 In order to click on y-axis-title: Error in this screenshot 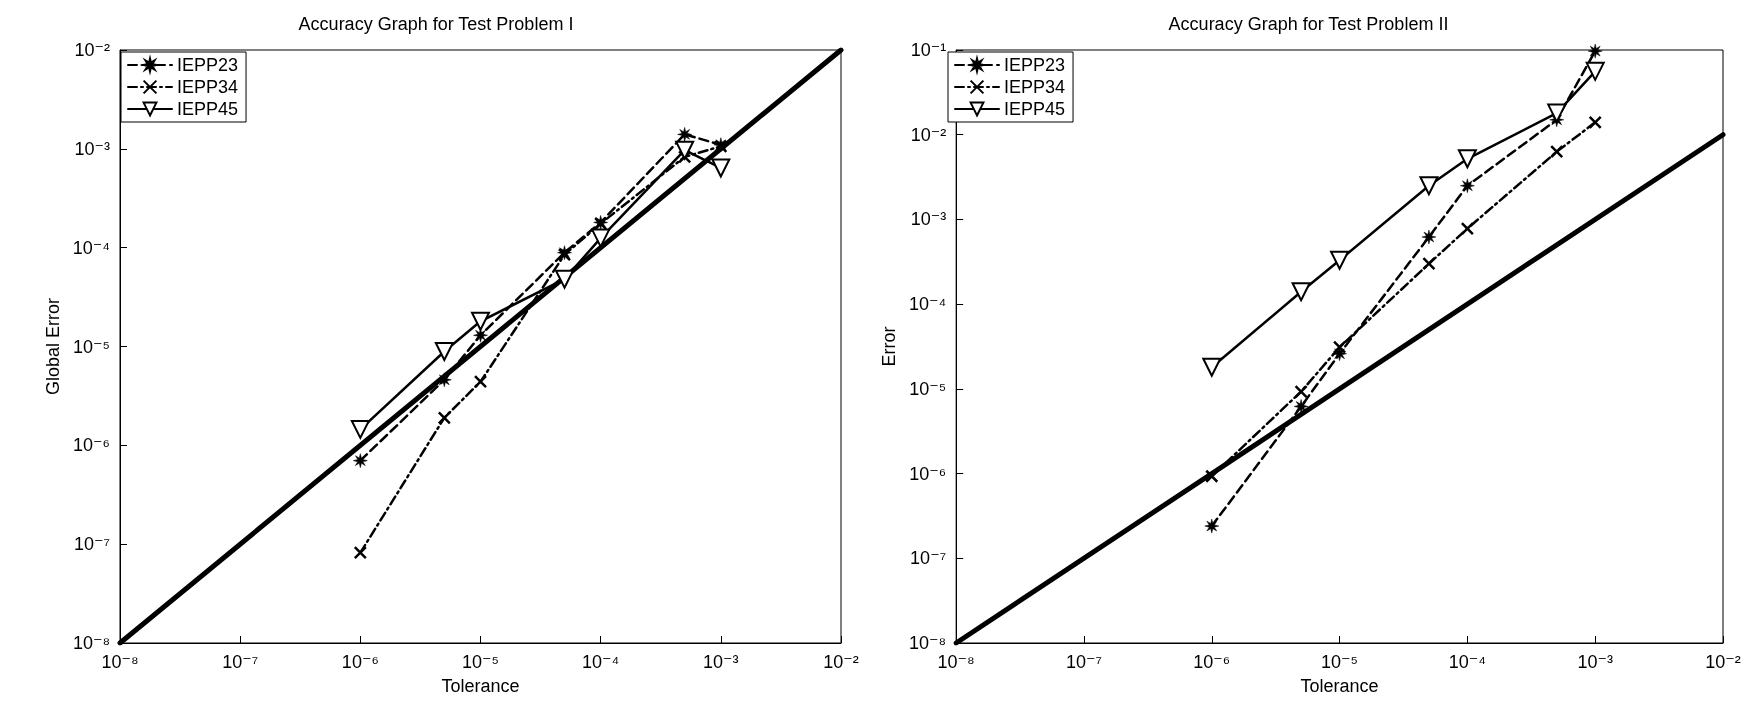, I will do `click(889, 346)`.